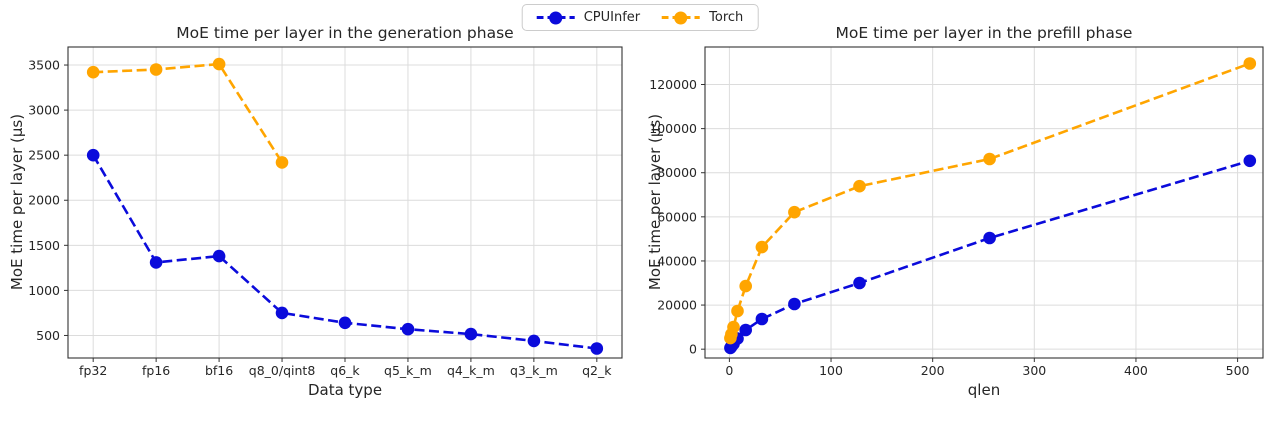 Image resolution: width=1280 pixels, height=426 pixels. I want to click on y-tick-label: 500, so click(48, 335).